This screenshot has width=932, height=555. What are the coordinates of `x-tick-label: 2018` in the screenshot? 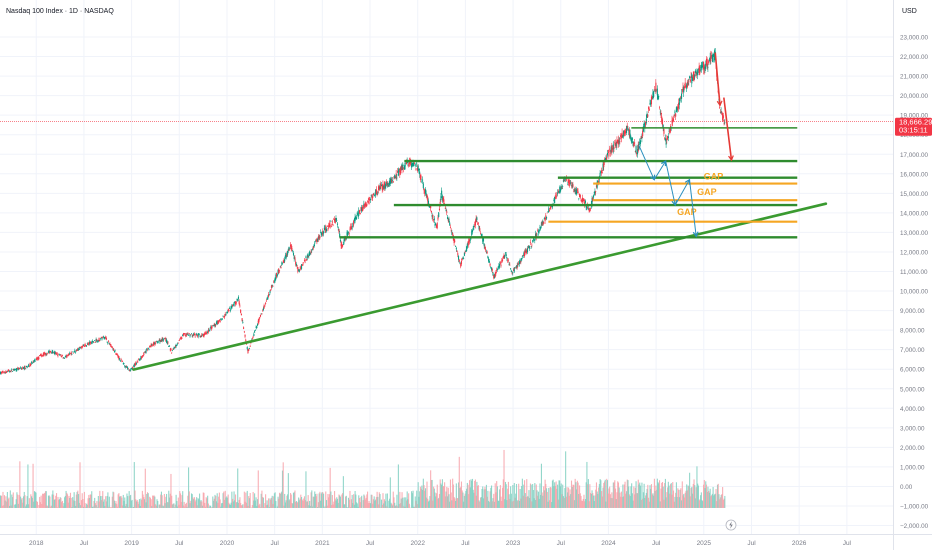 It's located at (36, 543).